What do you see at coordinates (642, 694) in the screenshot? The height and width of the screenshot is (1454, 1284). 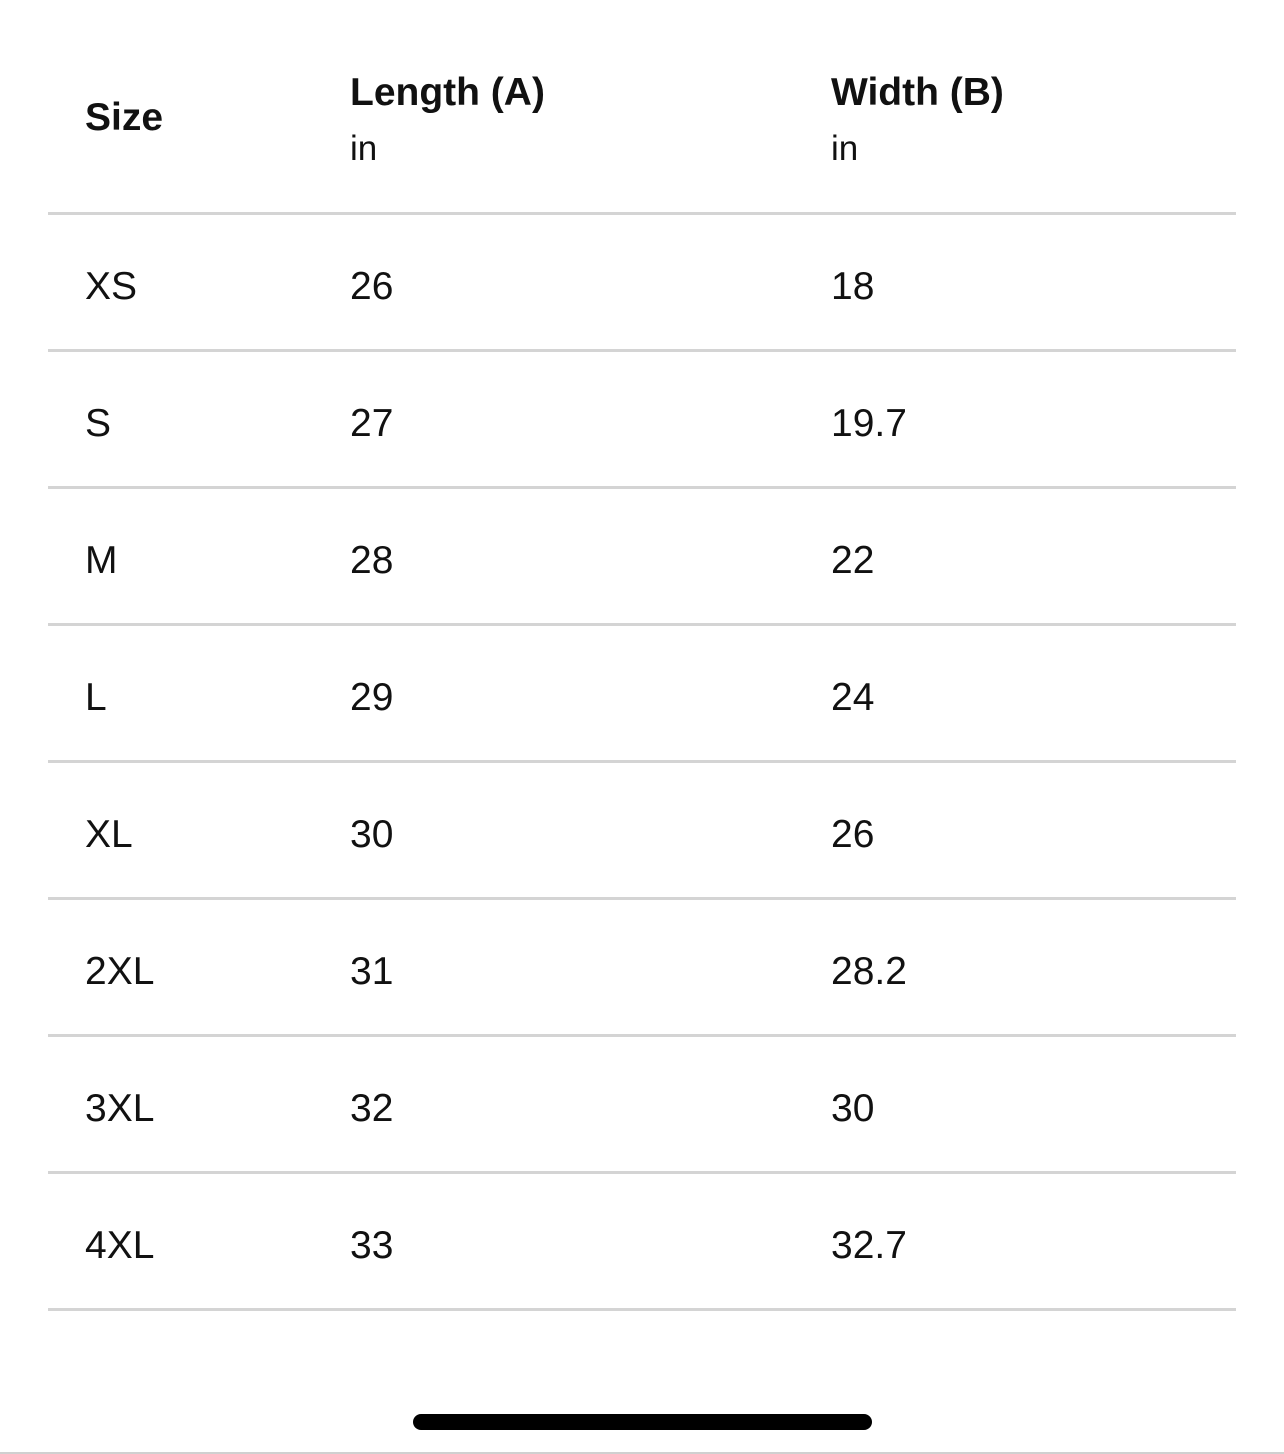 I see `table-row: L 29 24` at bounding box center [642, 694].